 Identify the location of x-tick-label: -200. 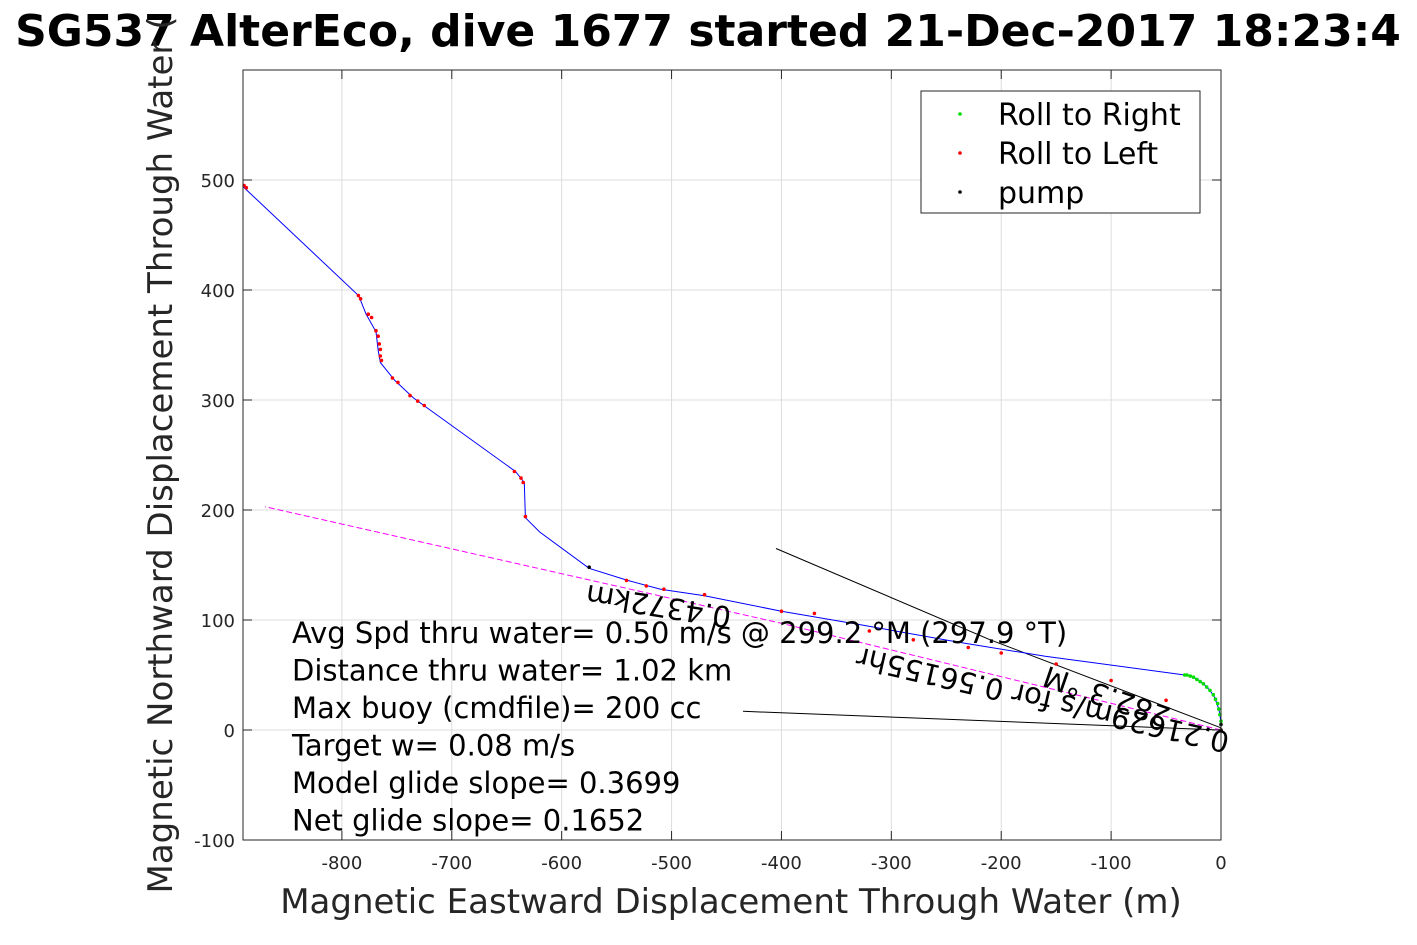
(1001, 863).